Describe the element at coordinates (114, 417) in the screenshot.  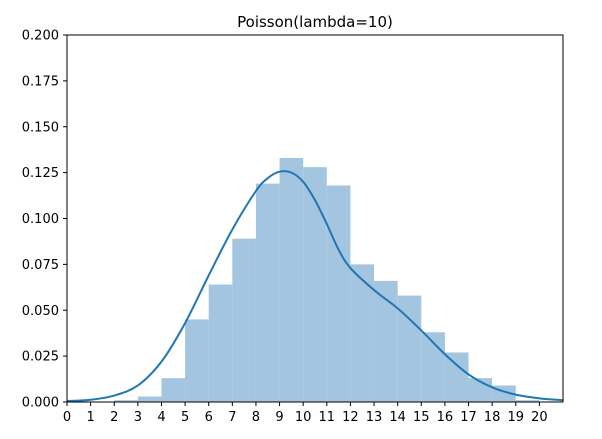
I see `x-tick-label: 2` at that location.